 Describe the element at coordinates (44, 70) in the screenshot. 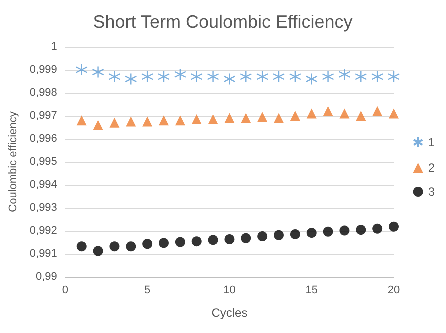

I see `y-tick-label: 0,999` at that location.